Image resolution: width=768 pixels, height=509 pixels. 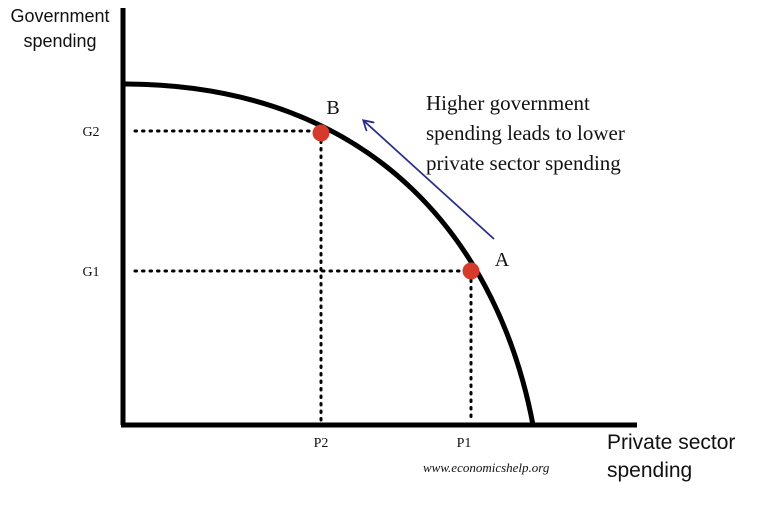 I want to click on x-axis-label-line1: Private sector, so click(x=671, y=442).